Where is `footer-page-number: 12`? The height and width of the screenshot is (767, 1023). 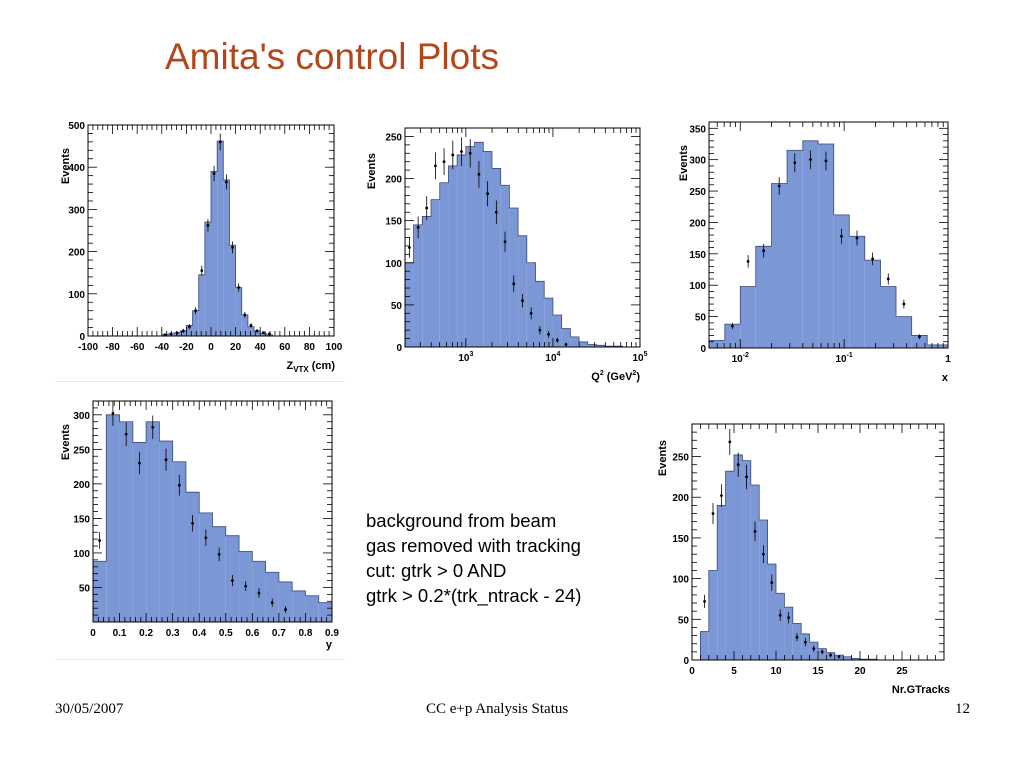 footer-page-number: 12 is located at coordinates (962, 709).